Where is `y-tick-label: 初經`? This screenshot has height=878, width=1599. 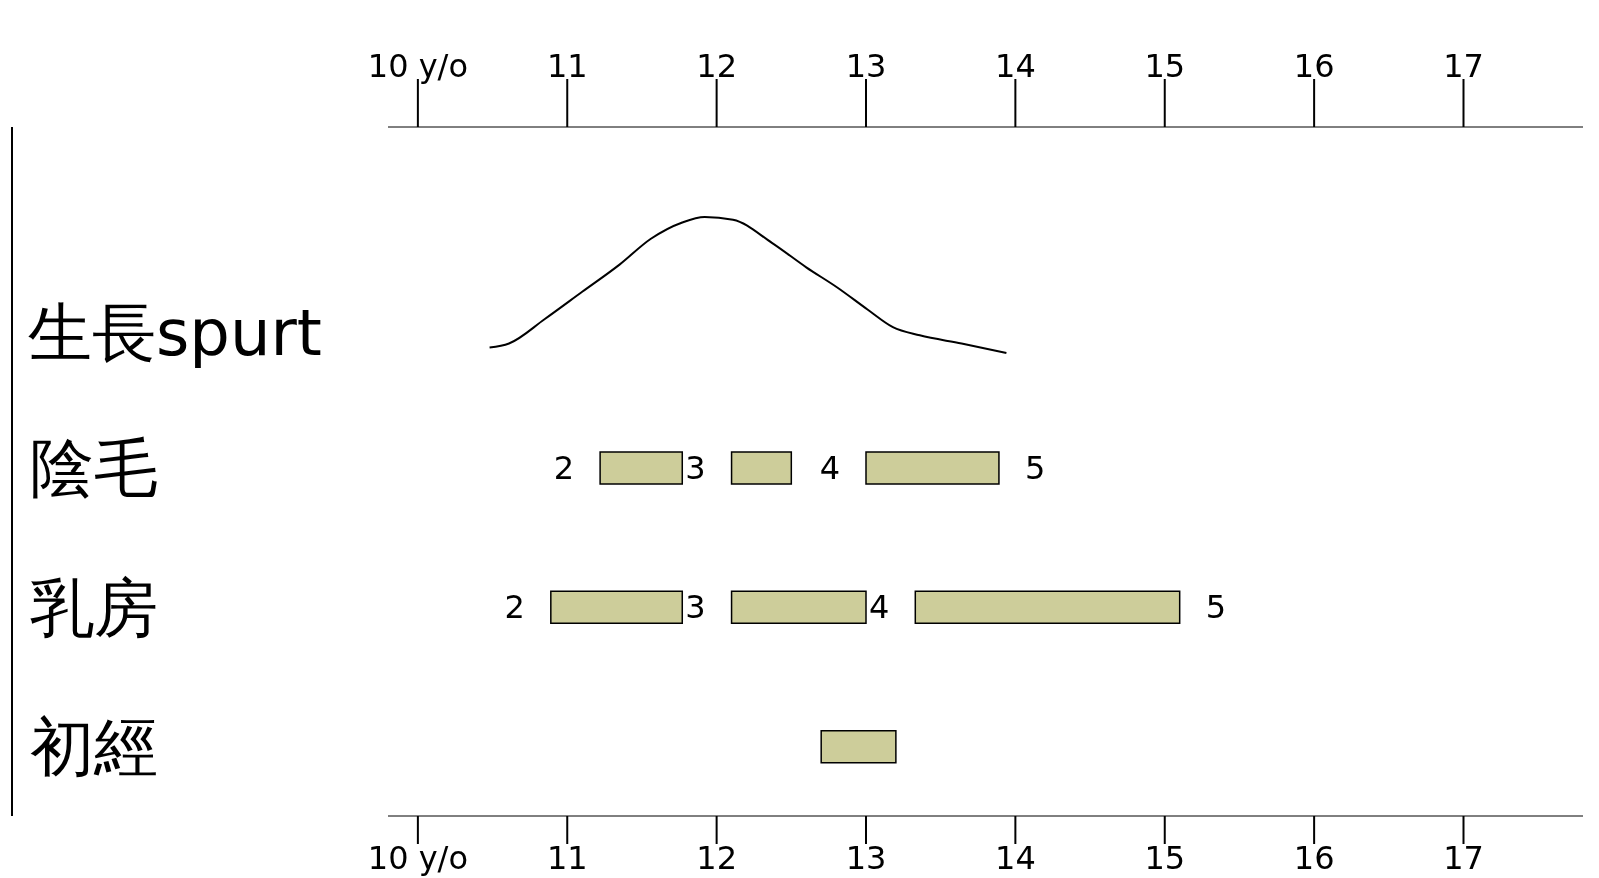 y-tick-label: 初經 is located at coordinates (94, 747).